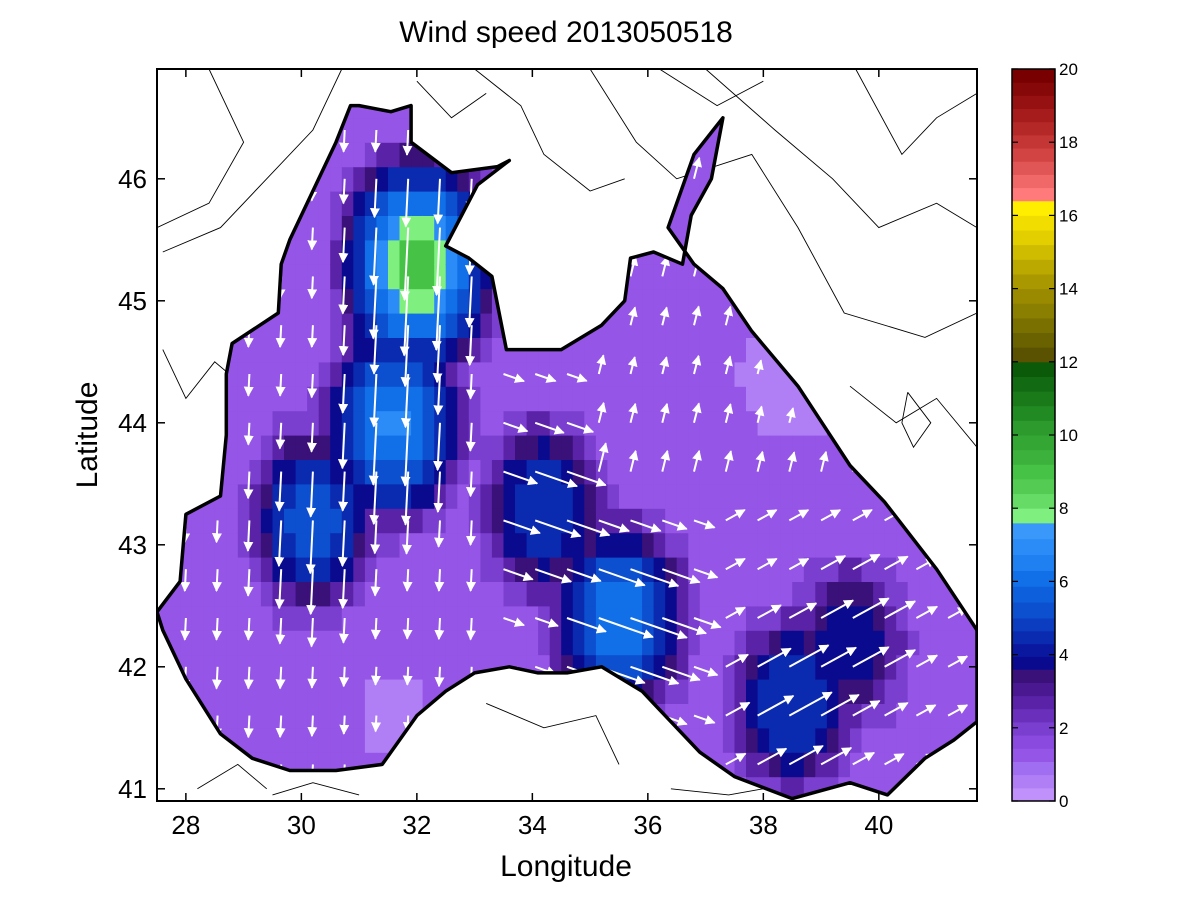 This screenshot has height=901, width=1201. What do you see at coordinates (252, 161) in the screenshot?
I see `land-contour-line` at bounding box center [252, 161].